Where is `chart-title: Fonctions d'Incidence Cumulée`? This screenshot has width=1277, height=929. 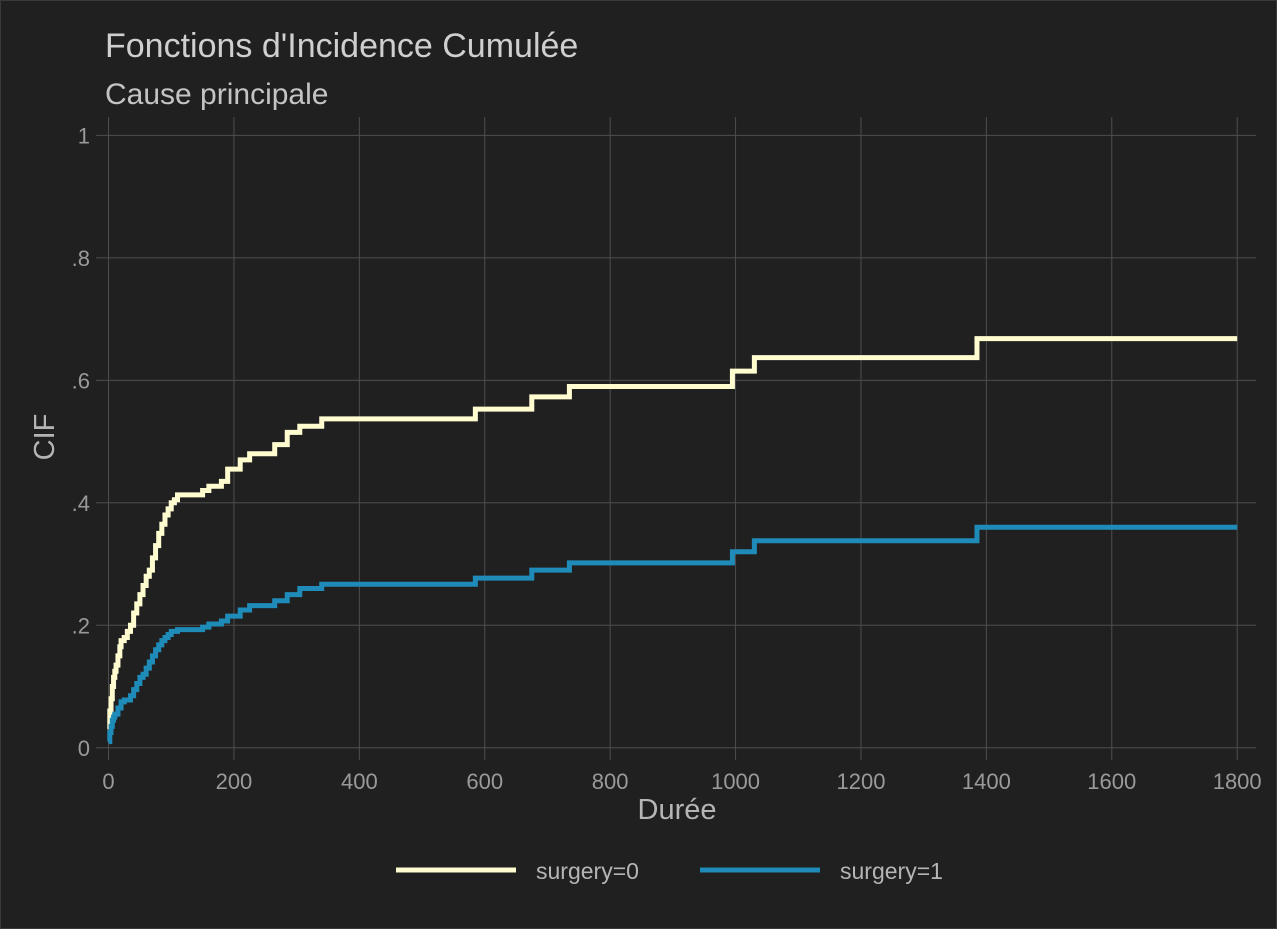 chart-title: Fonctions d'Incidence Cumulée is located at coordinates (341, 46).